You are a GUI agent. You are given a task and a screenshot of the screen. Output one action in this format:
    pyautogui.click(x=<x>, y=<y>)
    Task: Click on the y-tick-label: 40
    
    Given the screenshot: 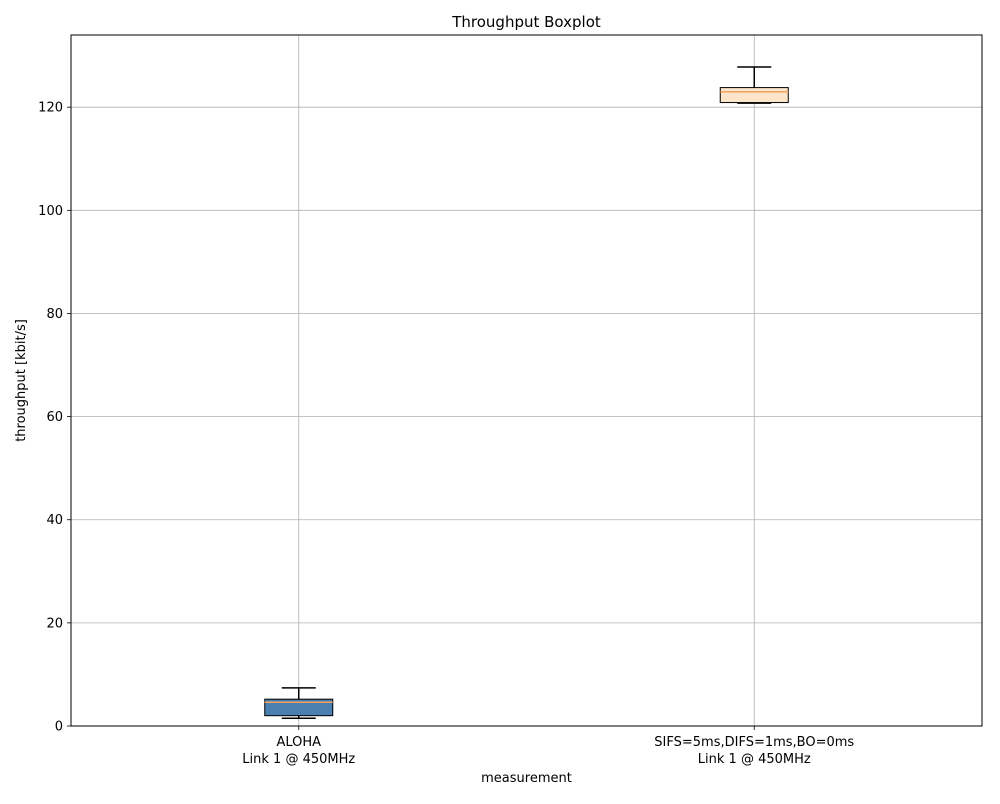 What is the action you would take?
    pyautogui.click(x=54, y=520)
    